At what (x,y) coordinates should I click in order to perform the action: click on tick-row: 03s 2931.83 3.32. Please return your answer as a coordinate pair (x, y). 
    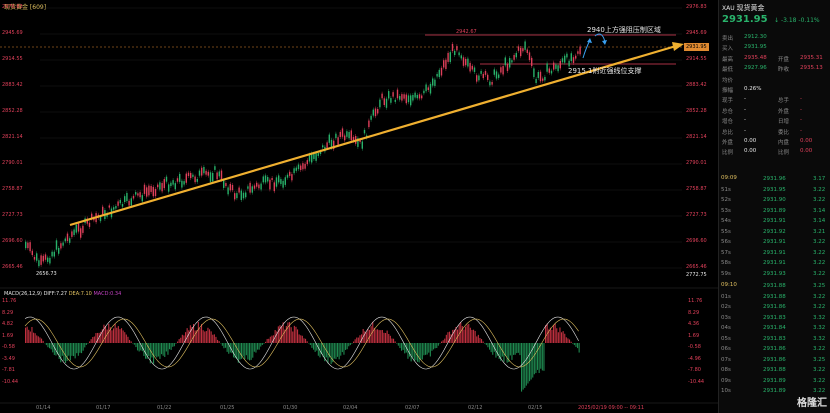
    Looking at the image, I should click on (775, 320).